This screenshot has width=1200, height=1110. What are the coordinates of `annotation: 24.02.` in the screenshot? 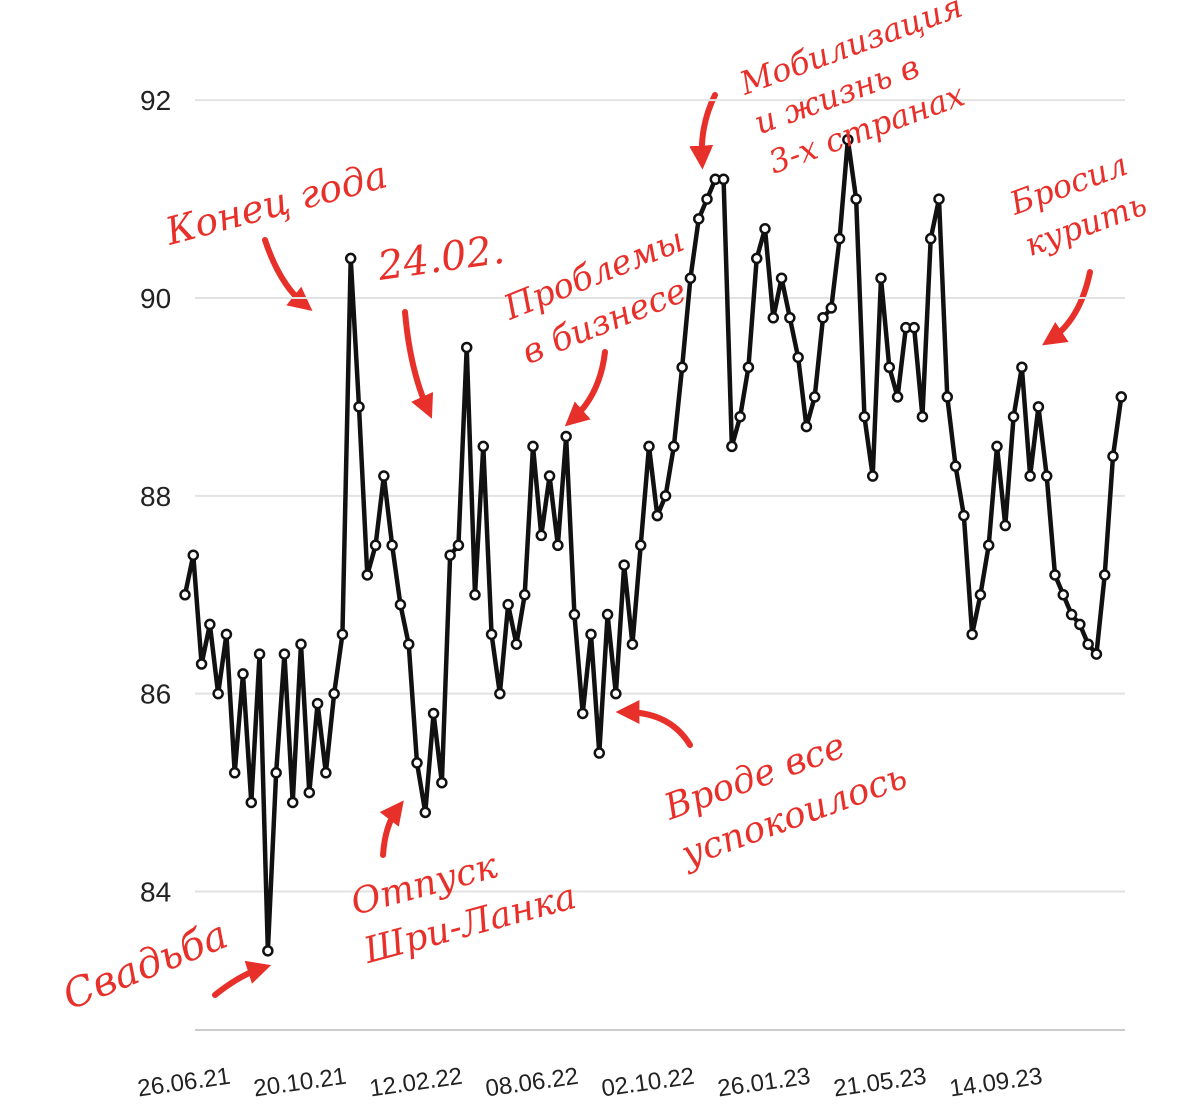 It's located at (440, 258).